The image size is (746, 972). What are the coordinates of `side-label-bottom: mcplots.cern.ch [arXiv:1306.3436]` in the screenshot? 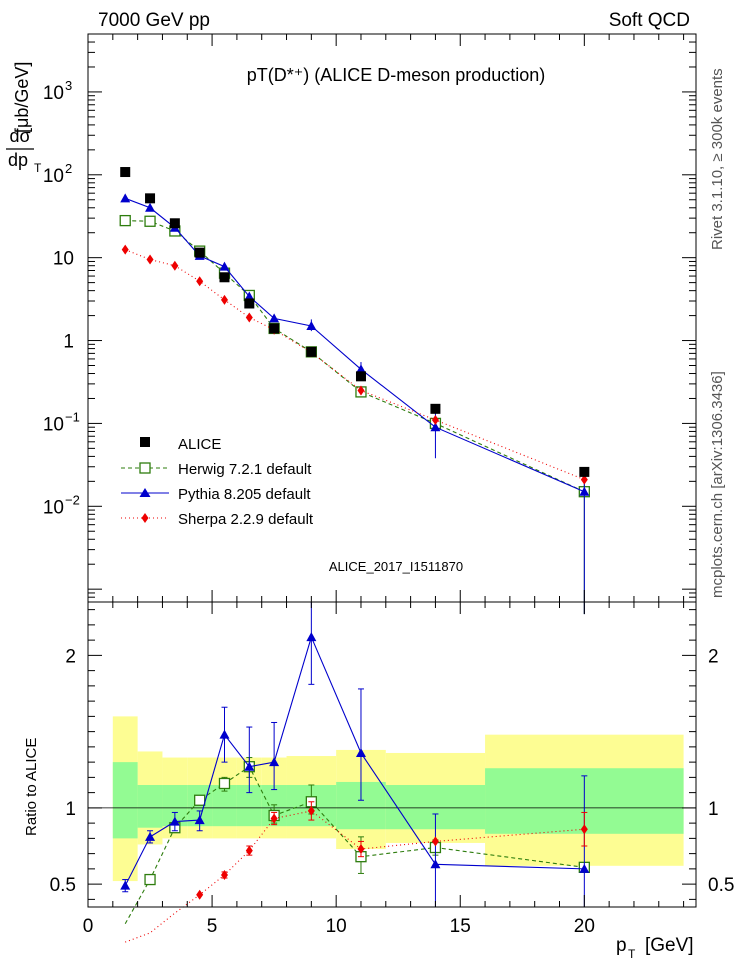 It's located at (717, 484).